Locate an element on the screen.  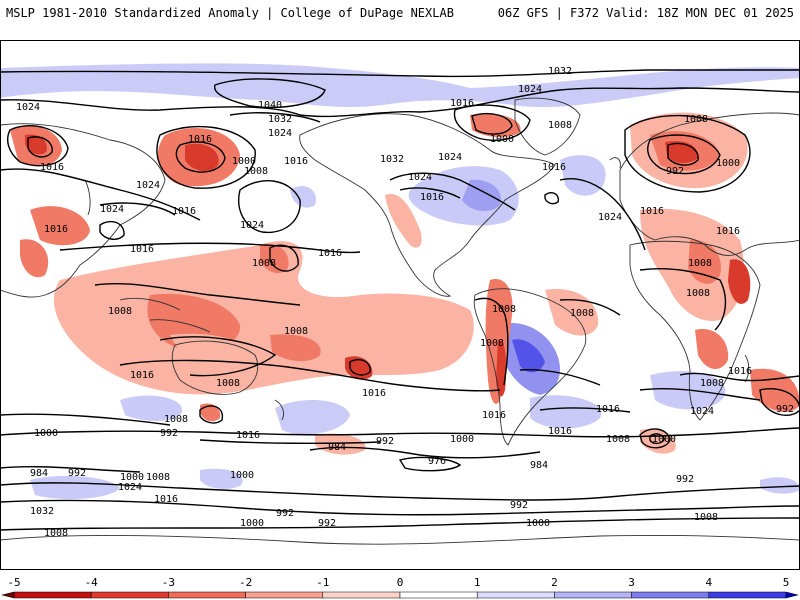
australia-outline is located at coordinates (215, 367).